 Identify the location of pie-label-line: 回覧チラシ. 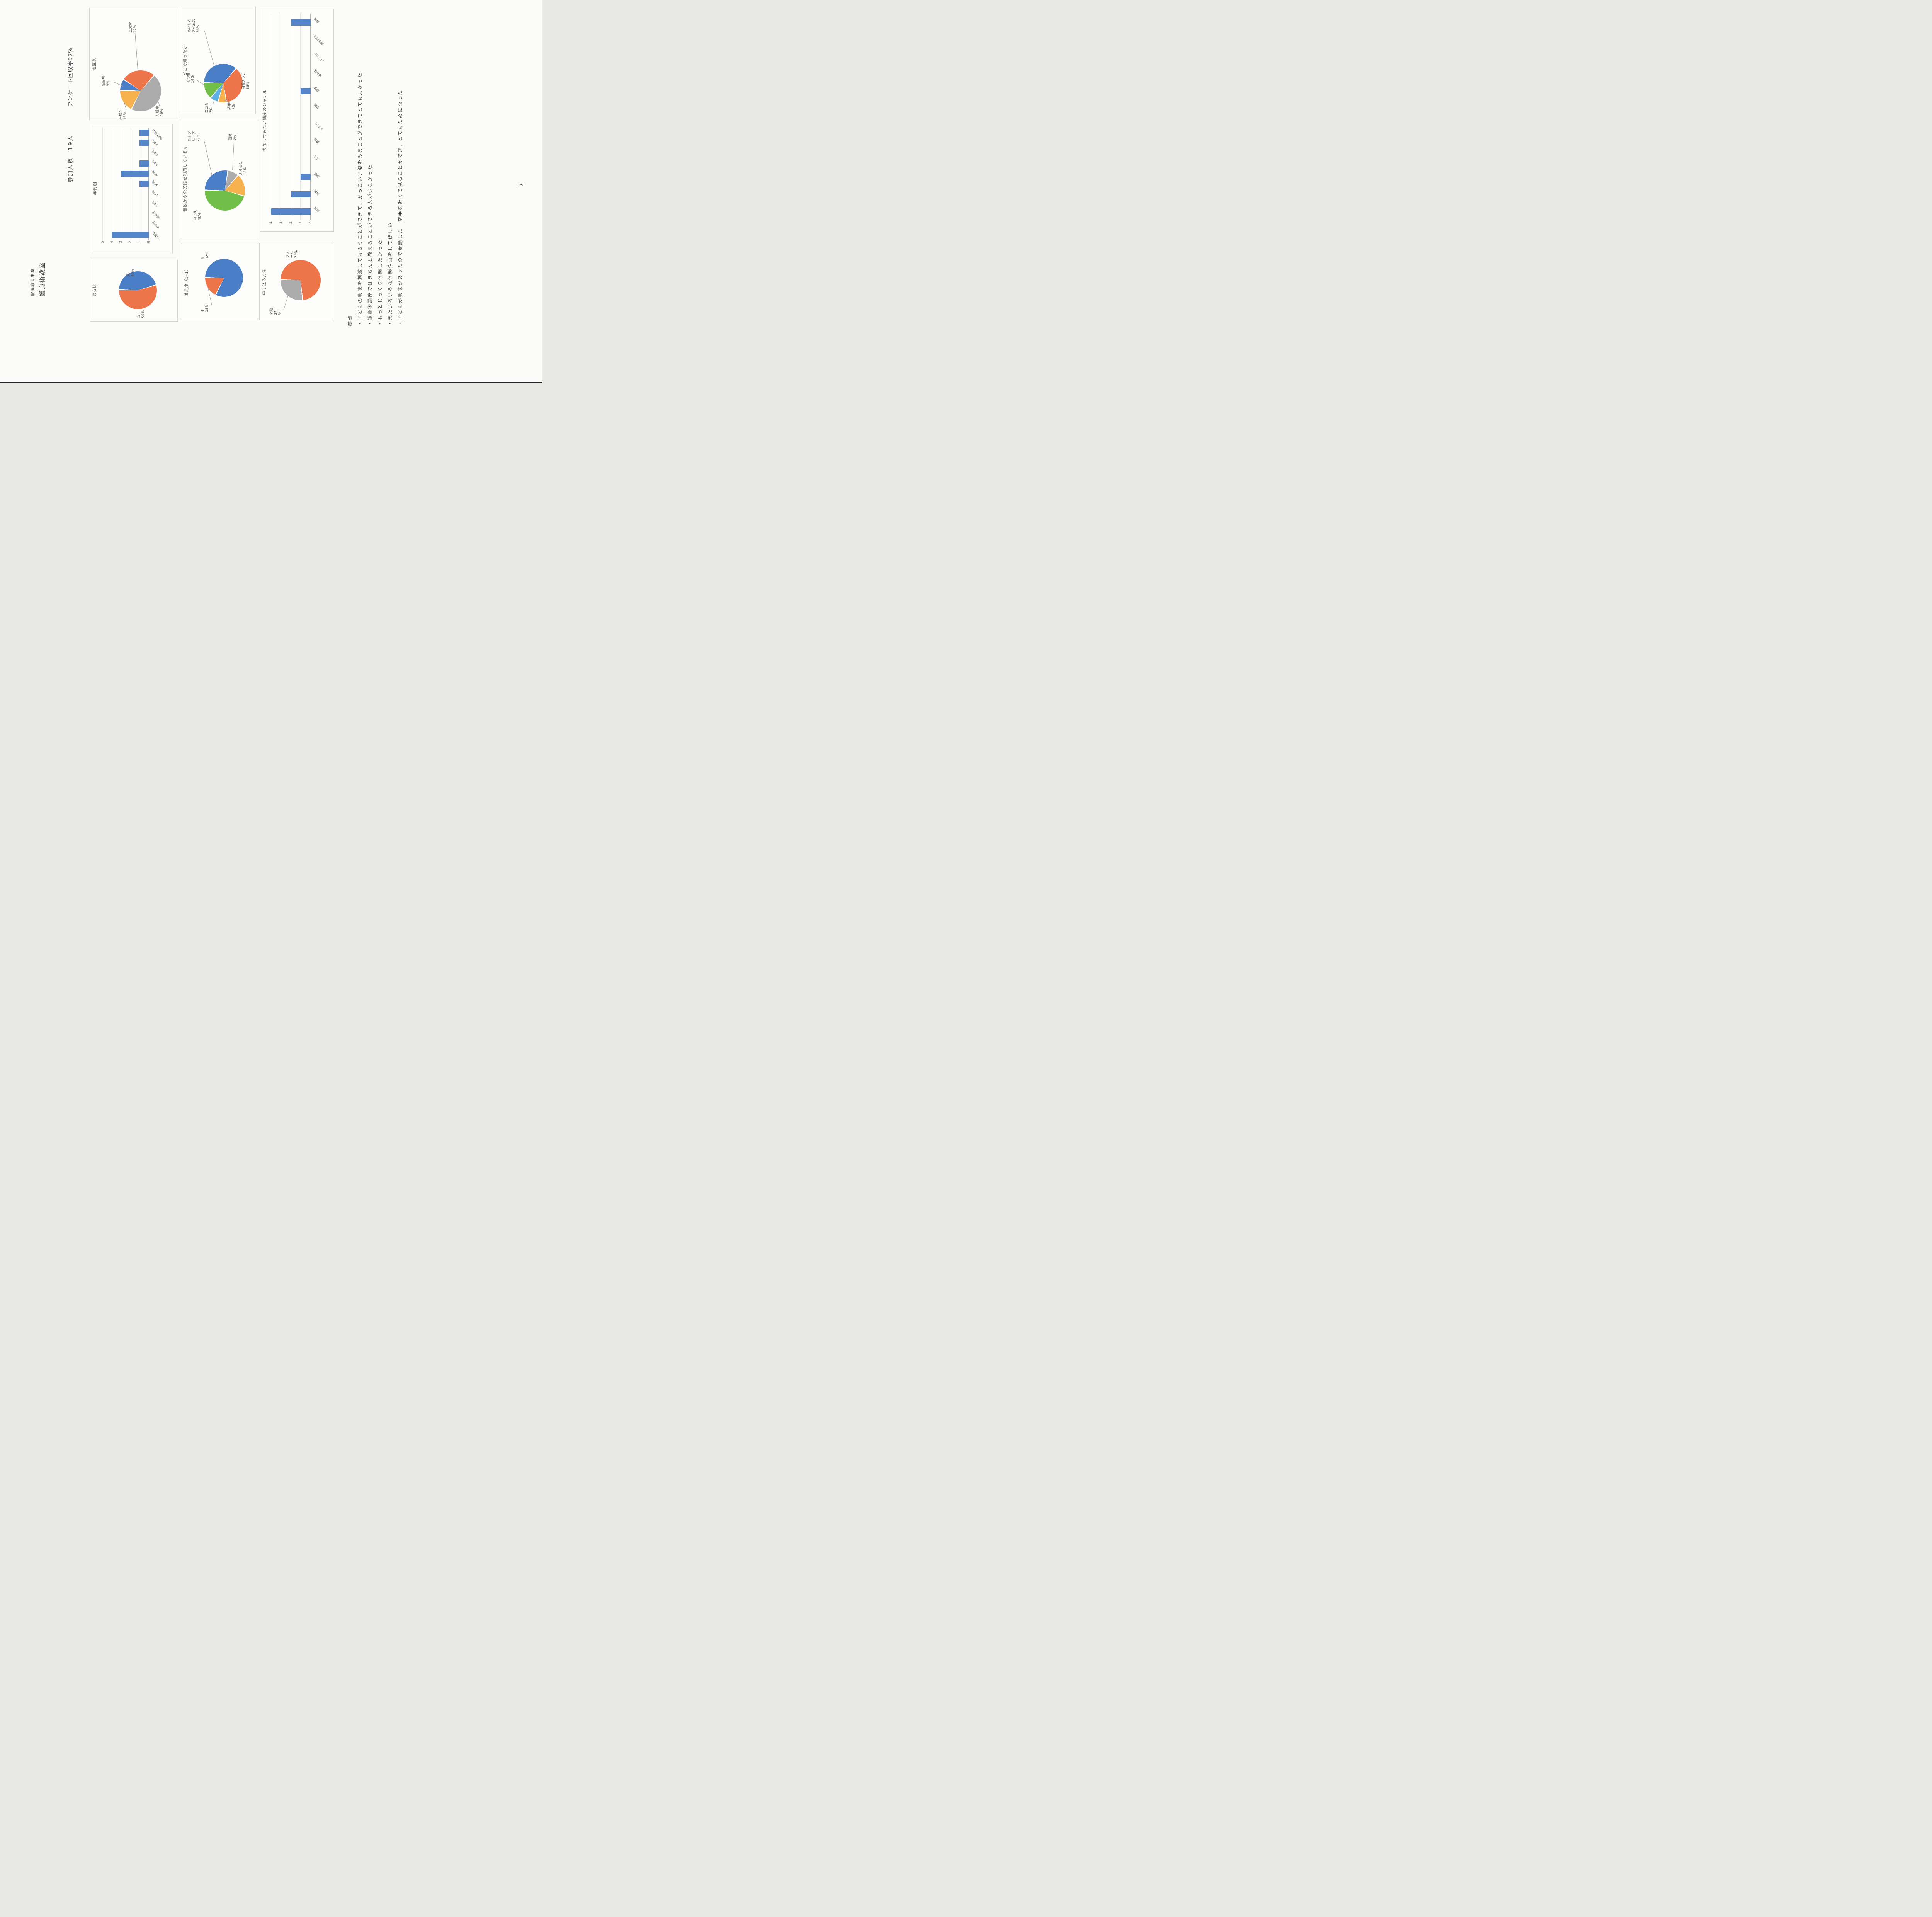
(244, 81).